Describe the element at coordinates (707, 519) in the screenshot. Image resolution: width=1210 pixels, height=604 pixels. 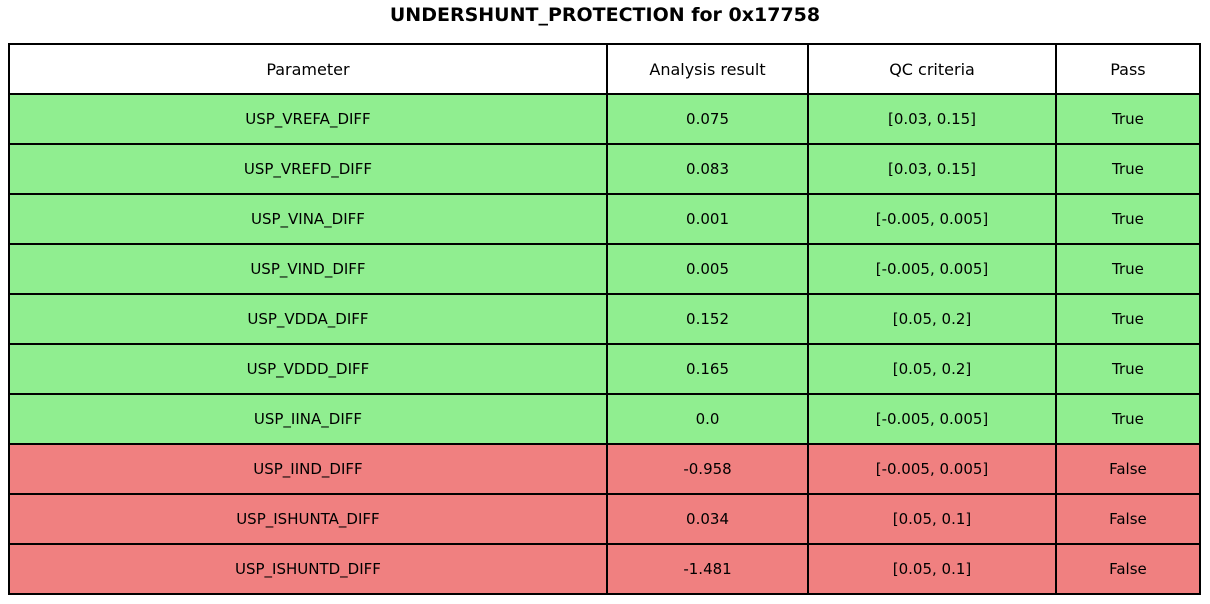
I see `cell-analysis-result: 0.034` at that location.